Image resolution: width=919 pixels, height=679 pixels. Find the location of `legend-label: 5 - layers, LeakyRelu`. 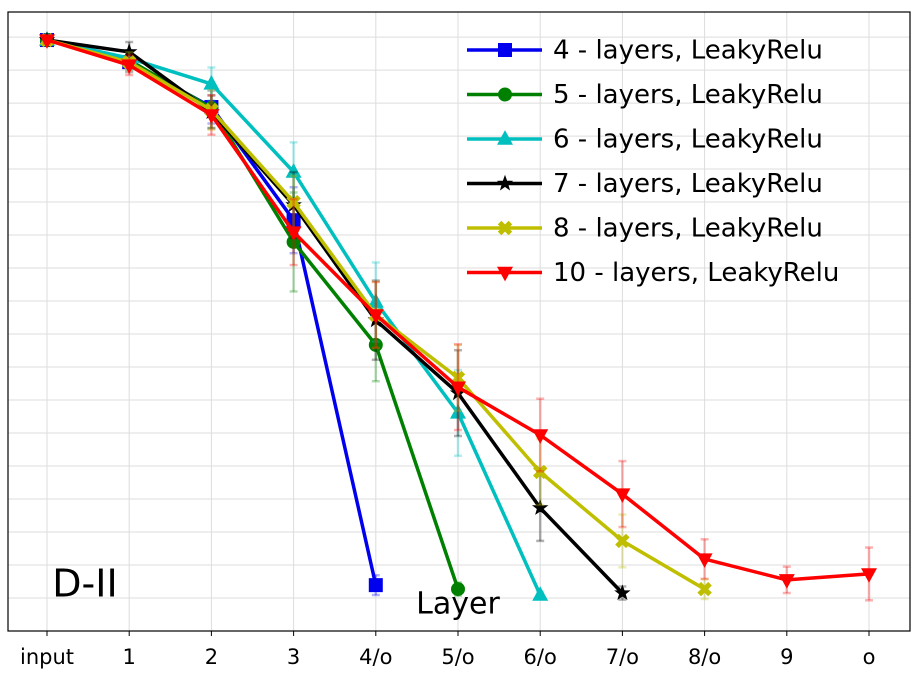

legend-label: 5 - layers, LeakyRelu is located at coordinates (688, 95).